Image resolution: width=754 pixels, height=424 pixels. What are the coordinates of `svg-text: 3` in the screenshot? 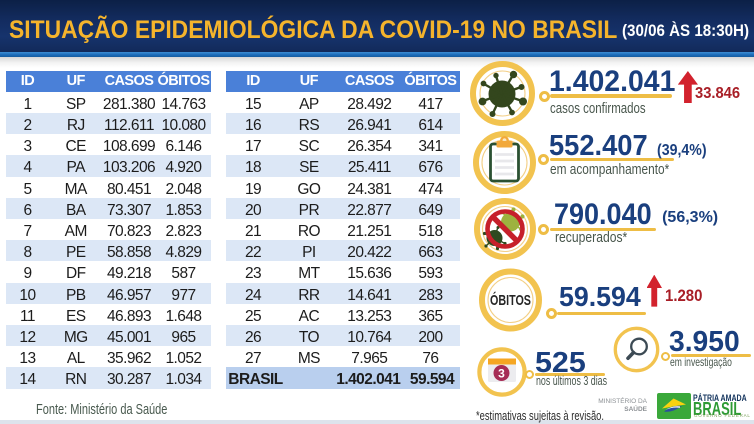 It's located at (501, 373).